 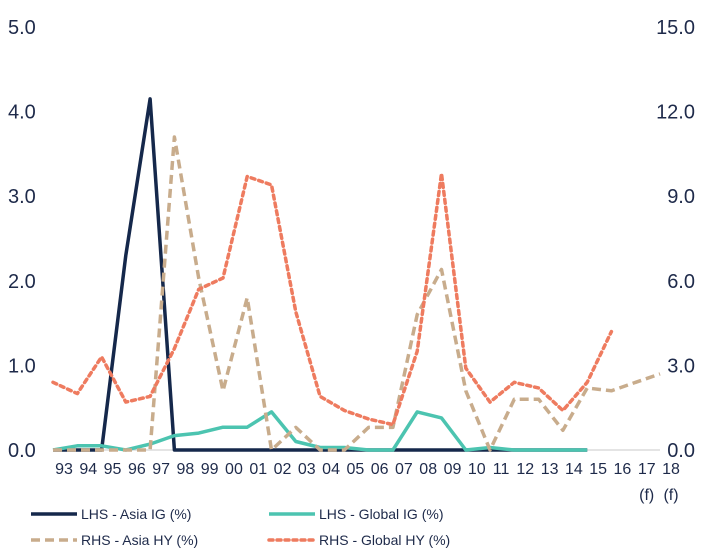 What do you see at coordinates (675, 28) in the screenshot?
I see `right-axis-tick-label: 15.0` at bounding box center [675, 28].